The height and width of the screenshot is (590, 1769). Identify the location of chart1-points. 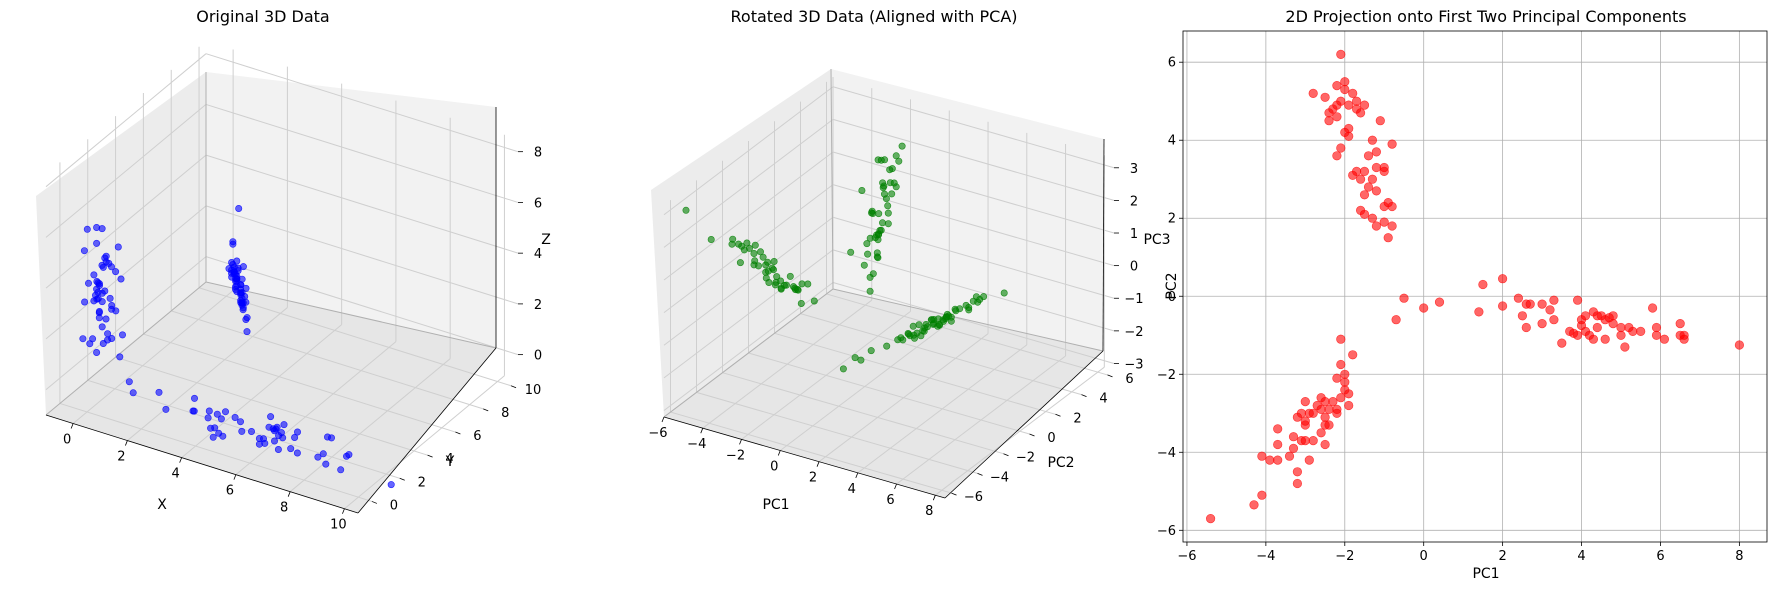
(237, 347).